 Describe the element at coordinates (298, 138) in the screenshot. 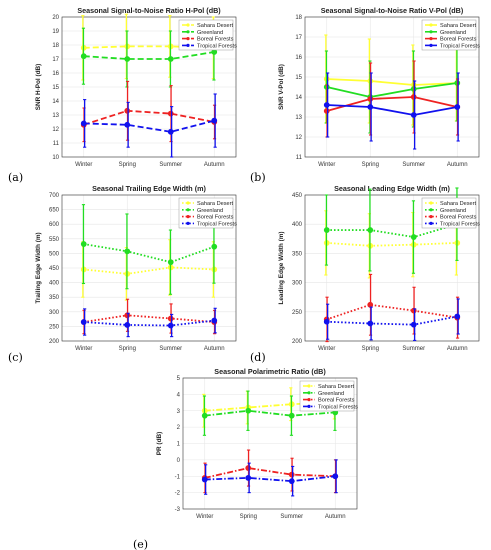

I see `y-tick-label: 12` at that location.